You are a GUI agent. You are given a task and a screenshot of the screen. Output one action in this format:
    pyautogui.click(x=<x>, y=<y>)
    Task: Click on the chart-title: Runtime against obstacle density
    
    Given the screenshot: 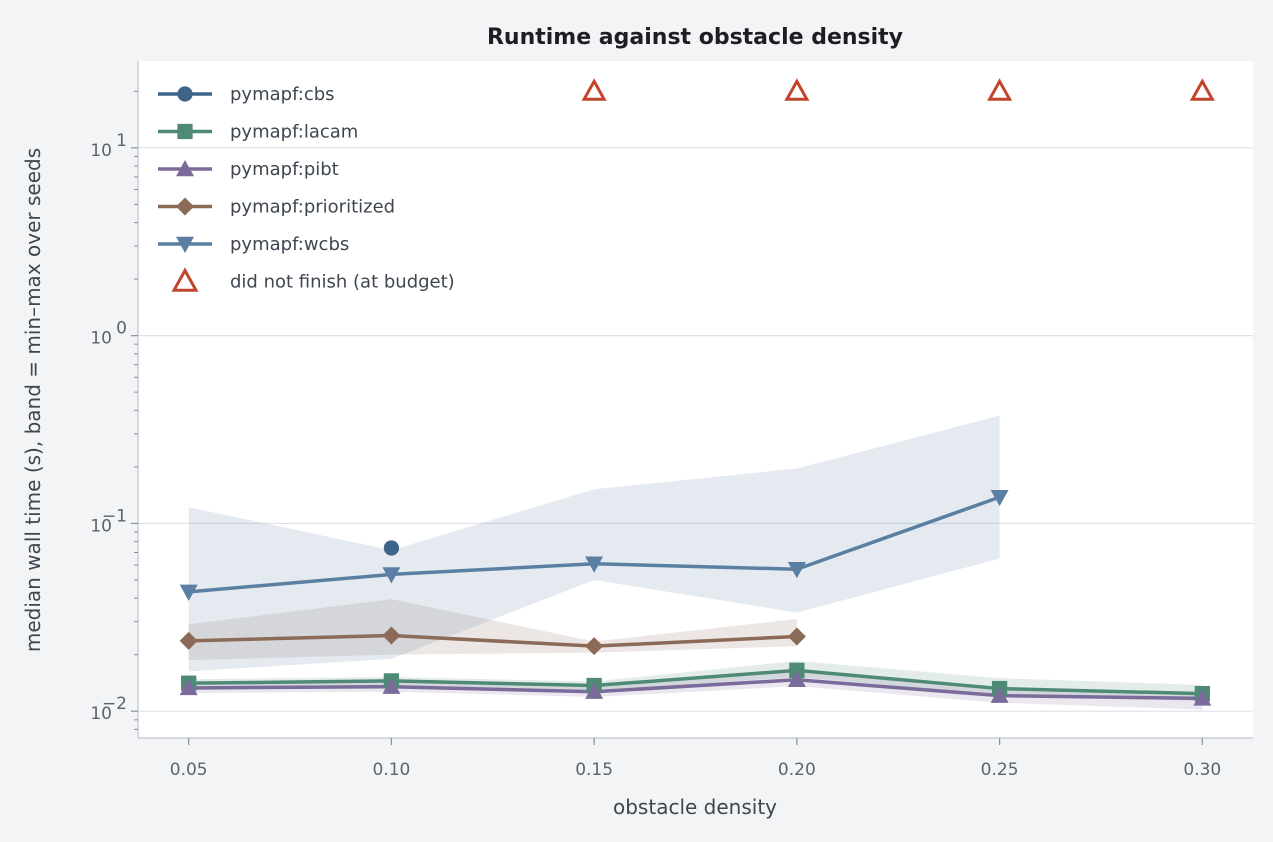 What is the action you would take?
    pyautogui.click(x=695, y=37)
    